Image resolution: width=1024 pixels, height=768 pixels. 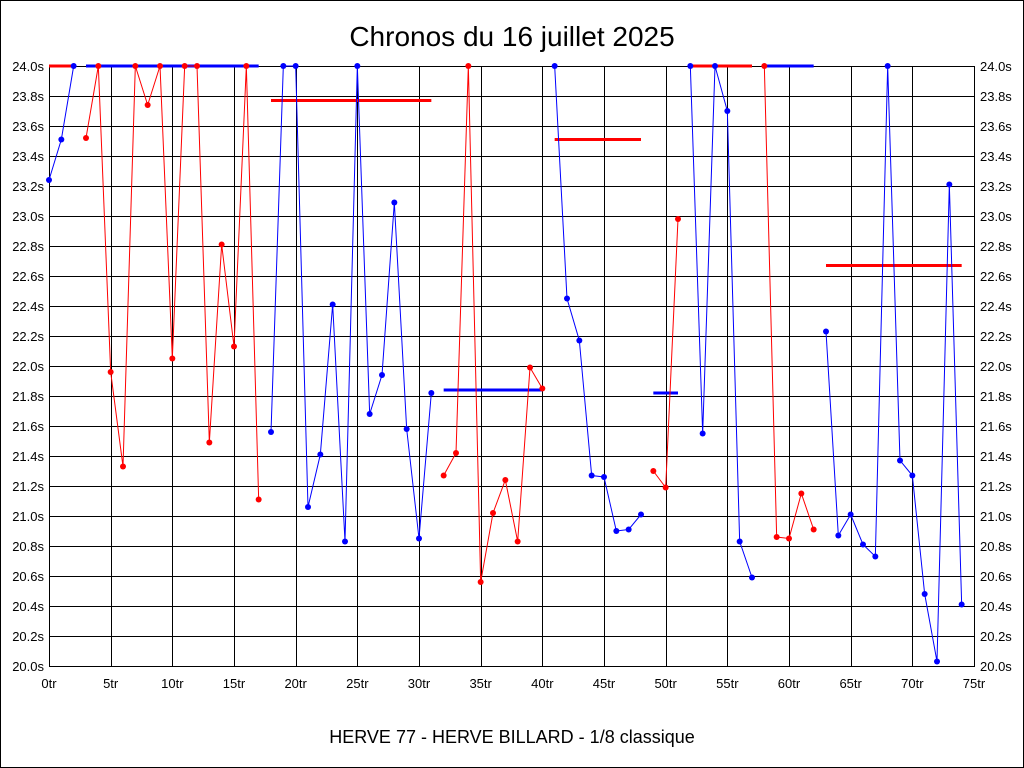 I want to click on x-tick-label: 35tr, so click(x=480, y=683).